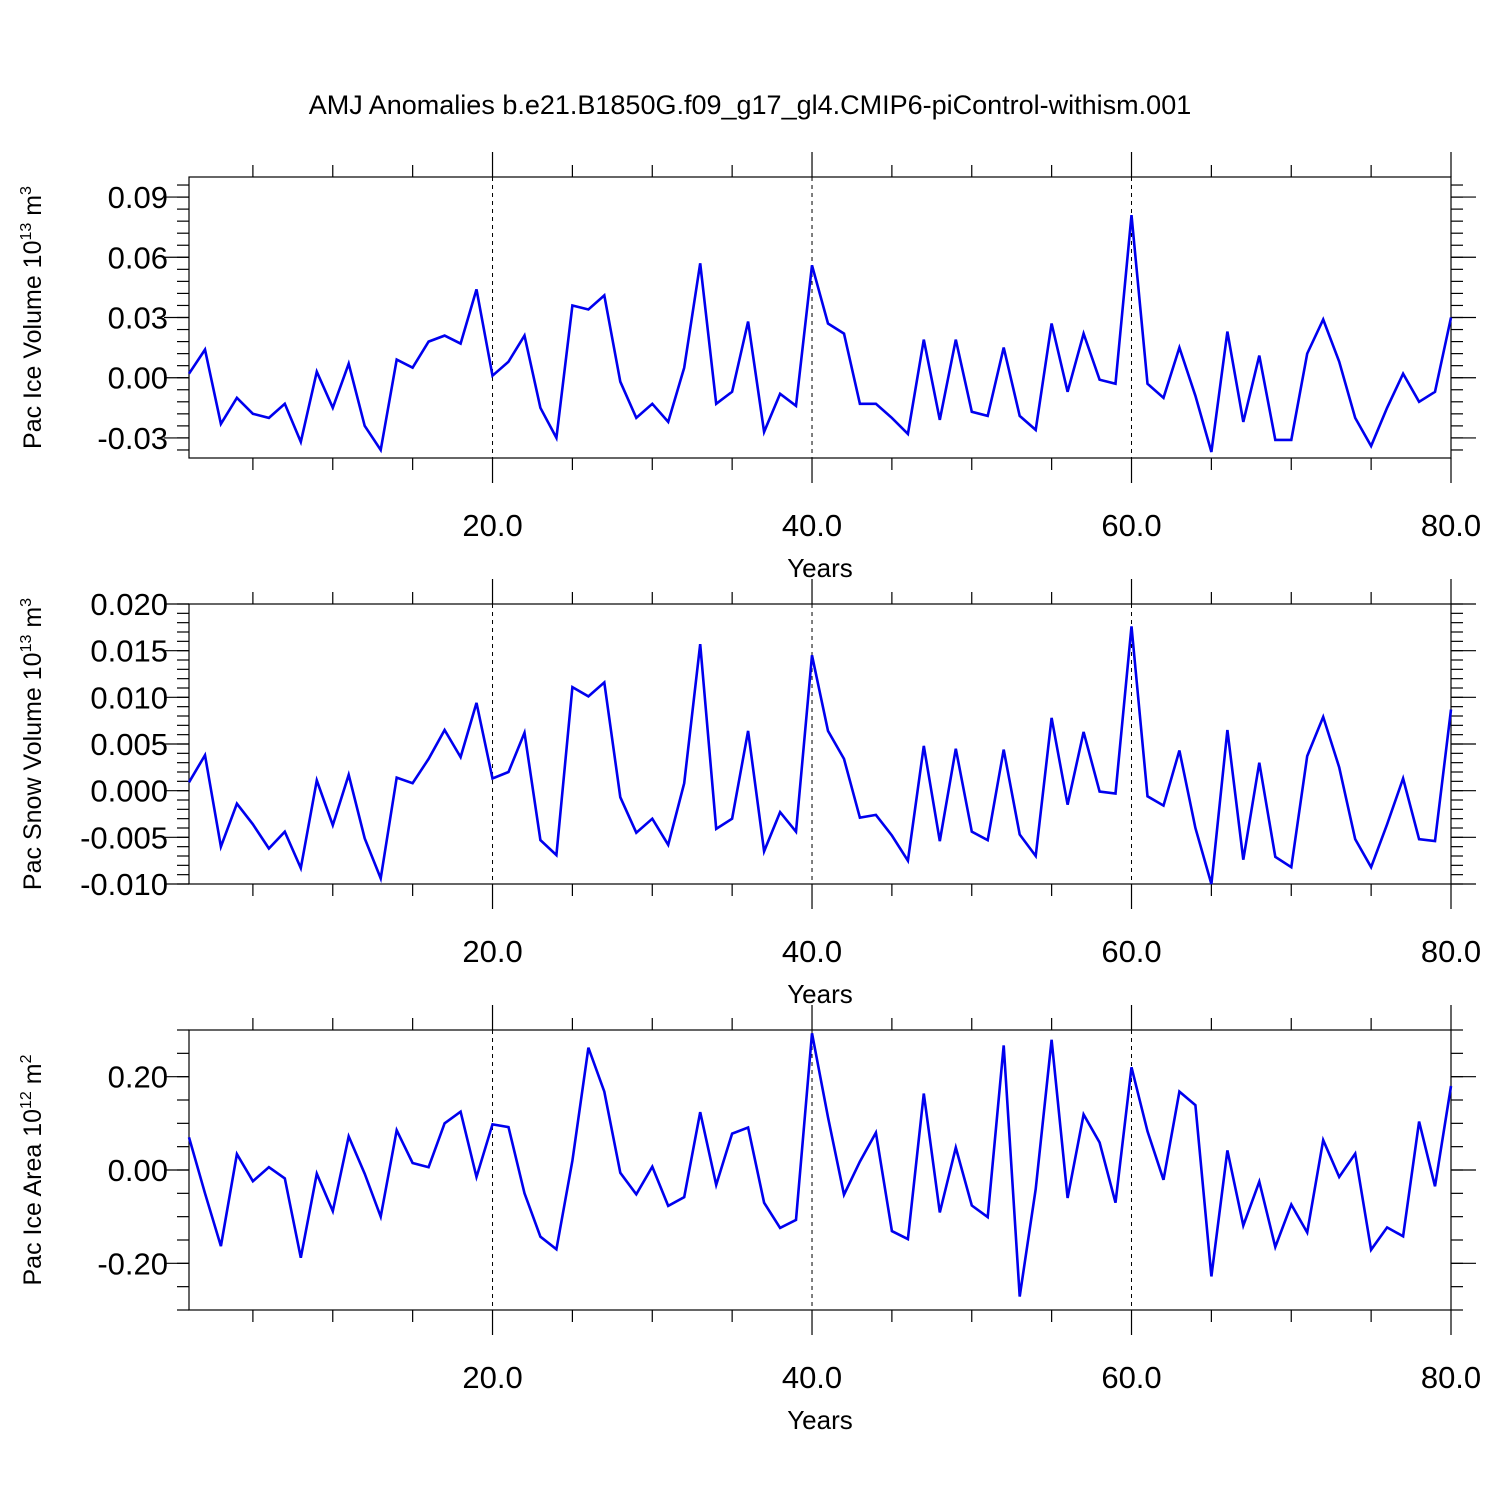  I want to click on y-tick-label: 0.015, so click(129, 651).